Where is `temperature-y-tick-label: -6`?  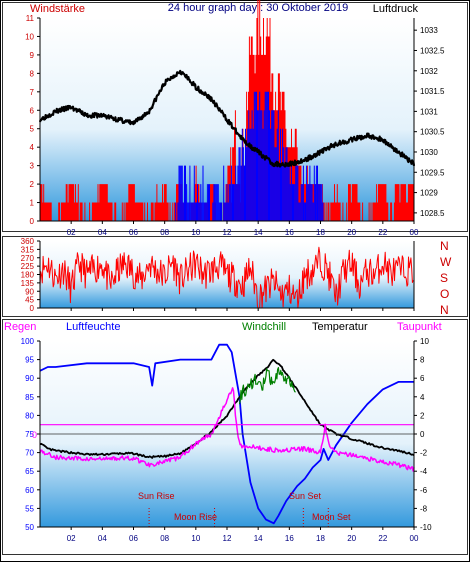 temperature-y-tick-label: -6 is located at coordinates (424, 490).